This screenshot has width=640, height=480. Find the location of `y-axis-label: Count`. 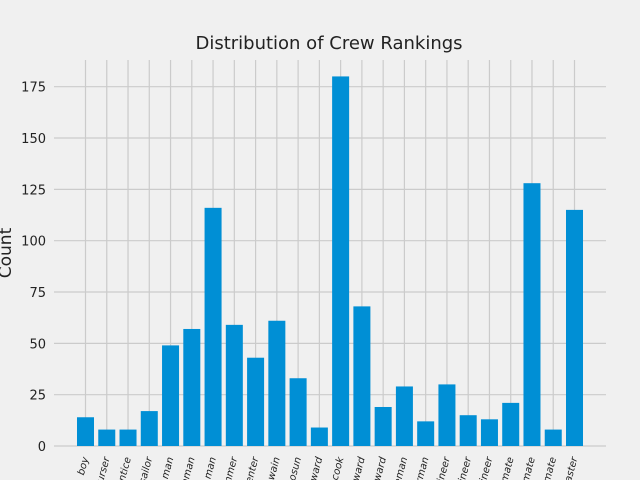

y-axis-label: Count is located at coordinates (8, 252).